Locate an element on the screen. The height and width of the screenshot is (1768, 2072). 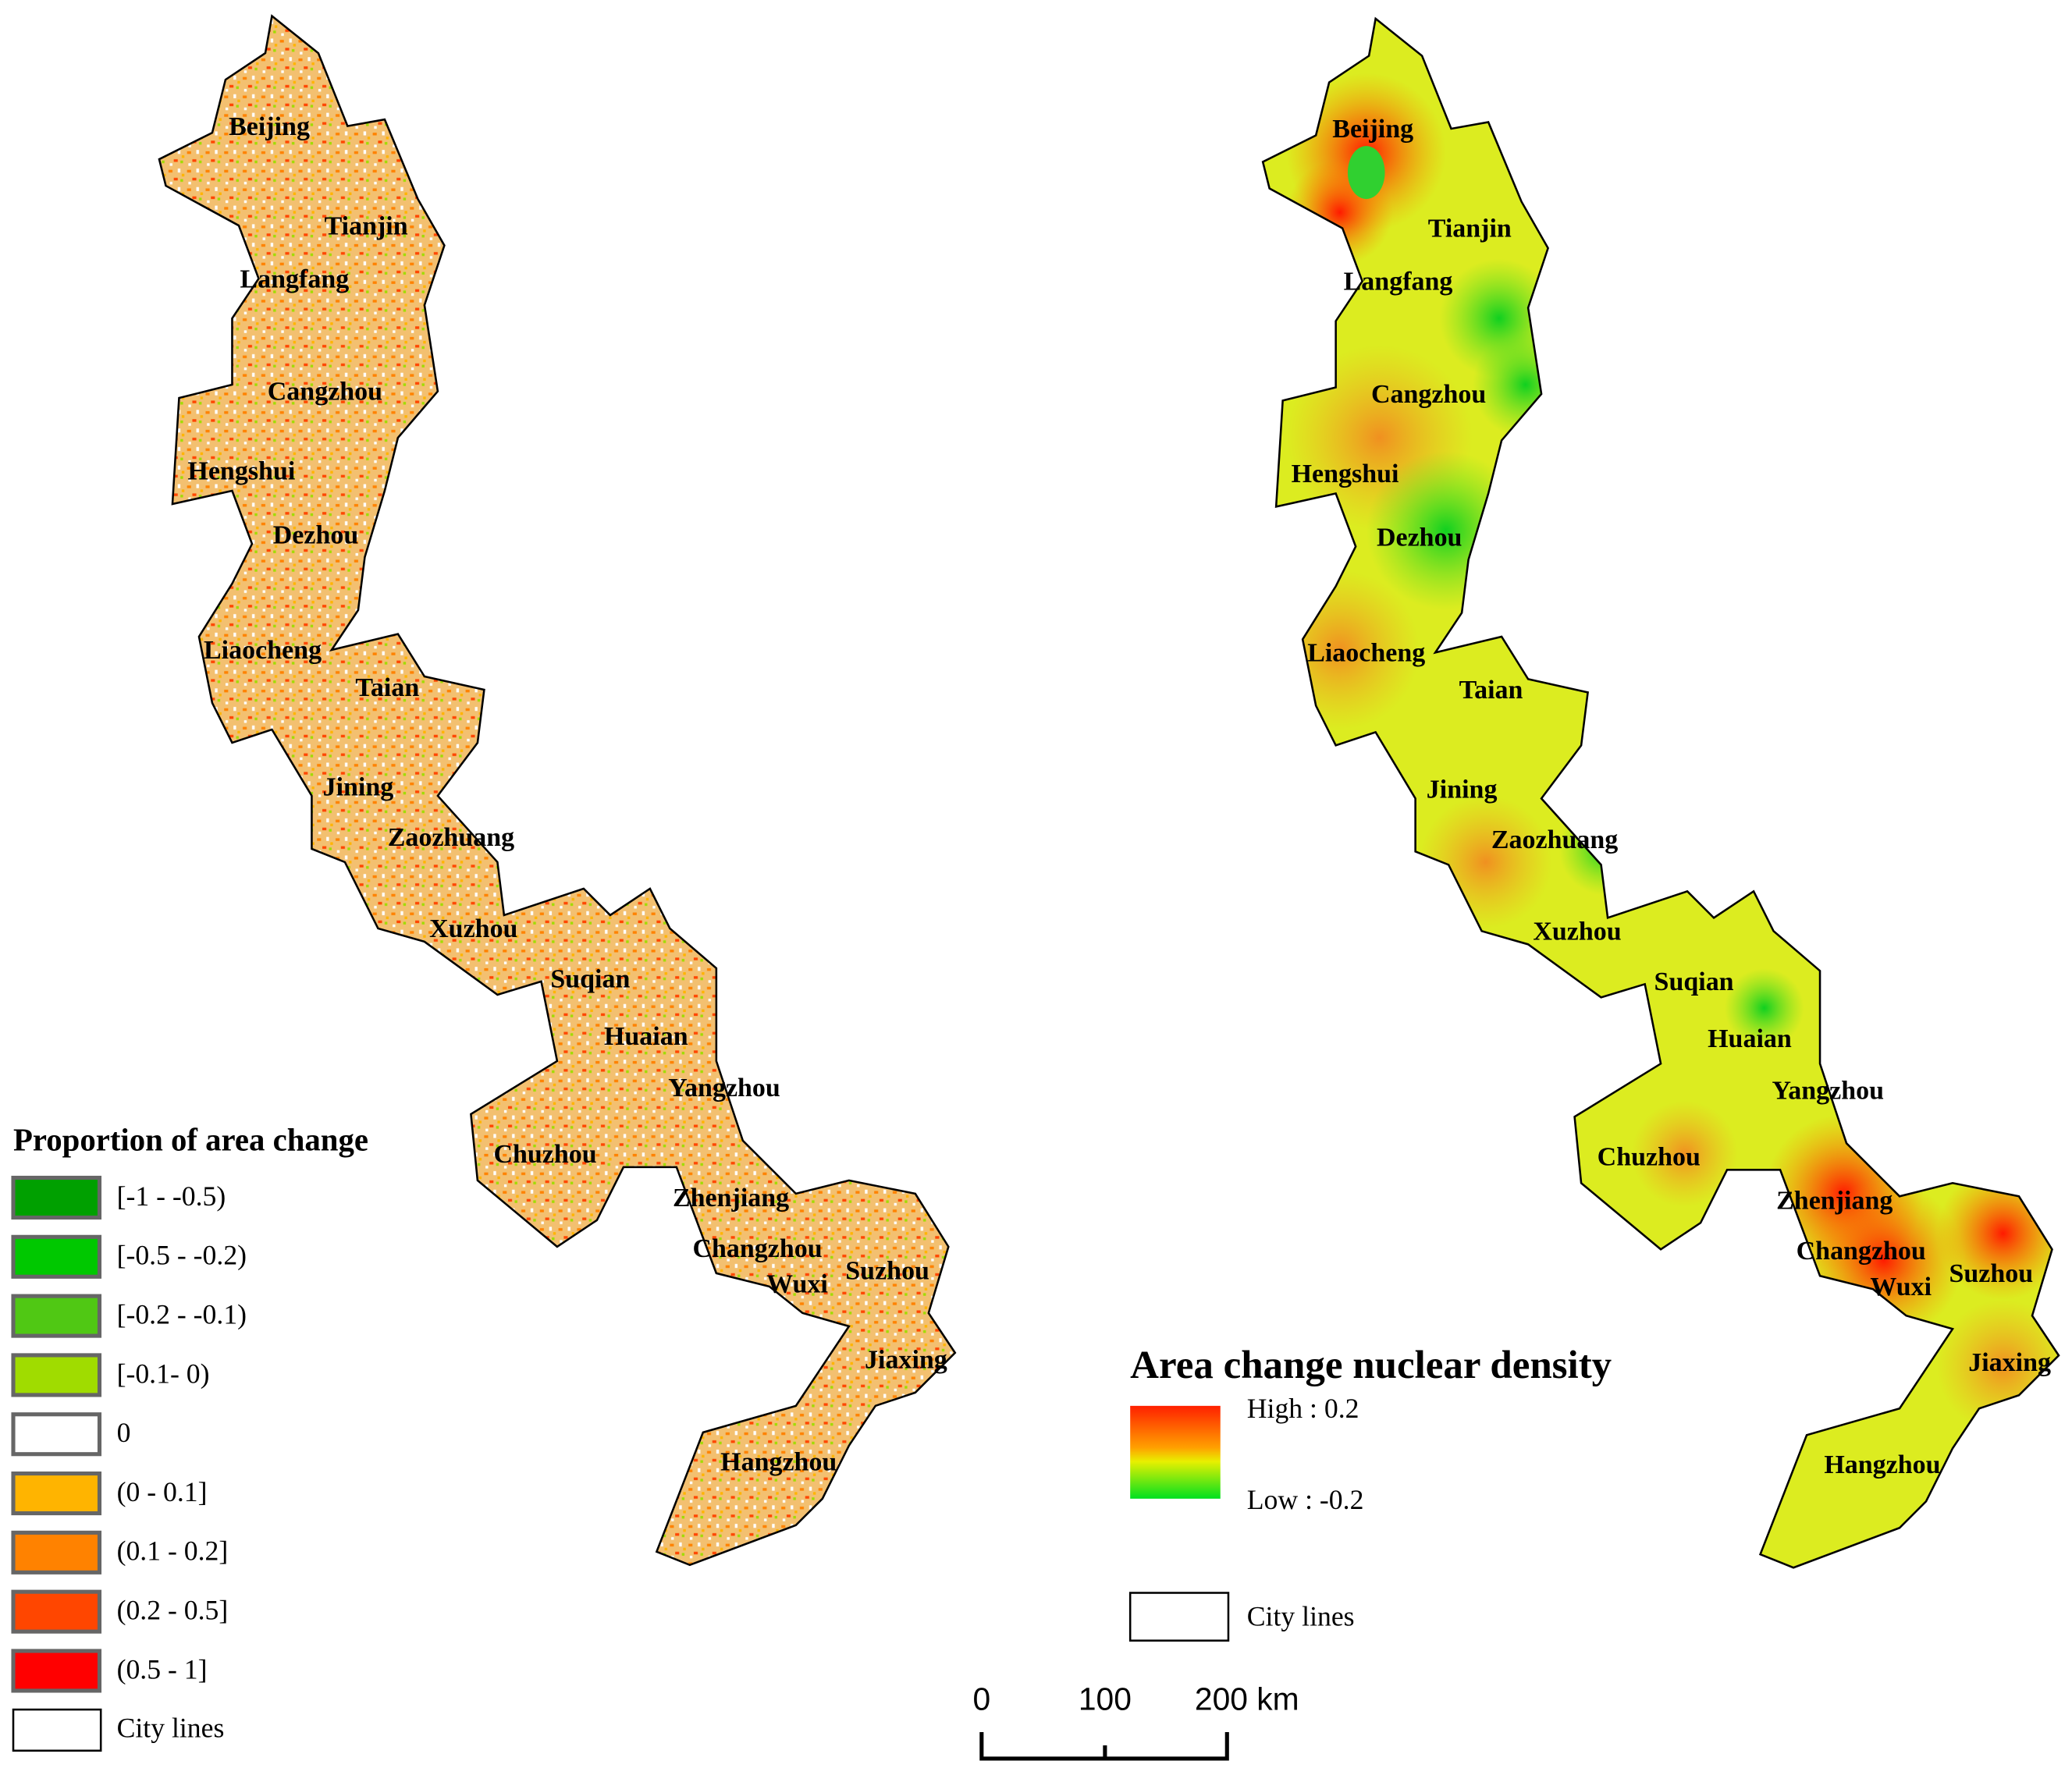
scale-line is located at coordinates (1104, 1746).